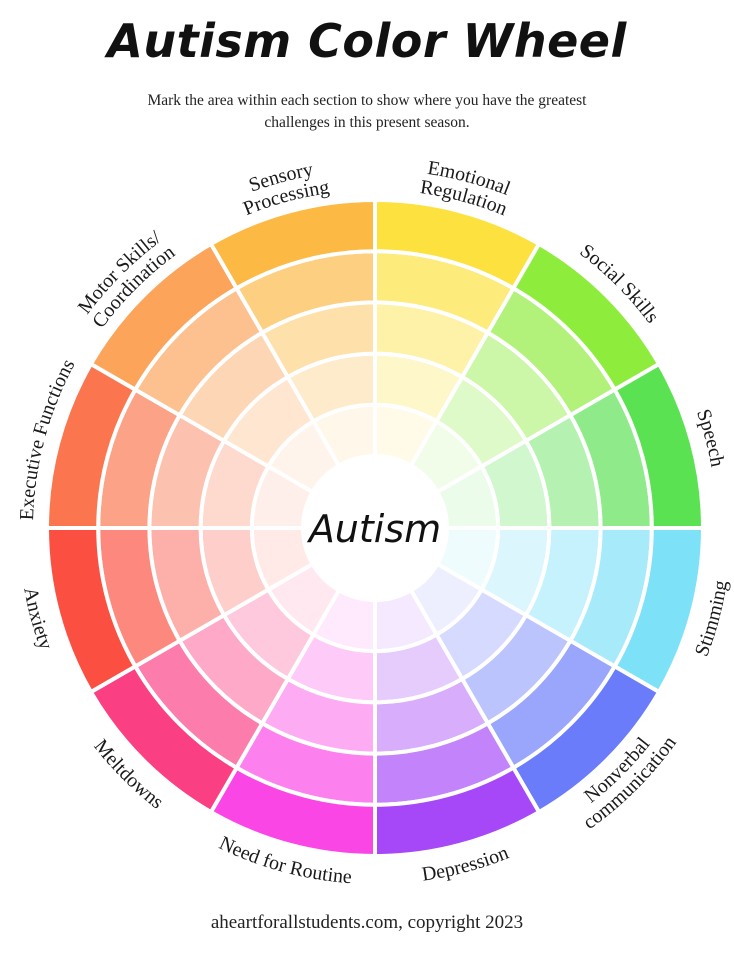  I want to click on page-title: Autism Color Wheel, so click(367, 41).